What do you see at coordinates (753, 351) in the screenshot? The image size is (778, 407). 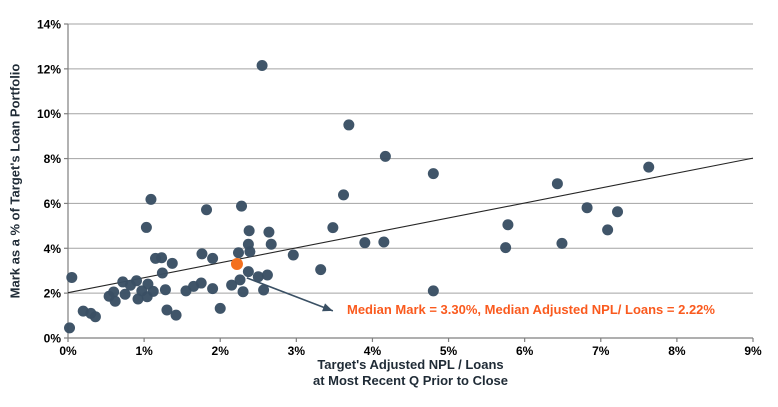 I see `x-tick-label: 9%` at bounding box center [753, 351].